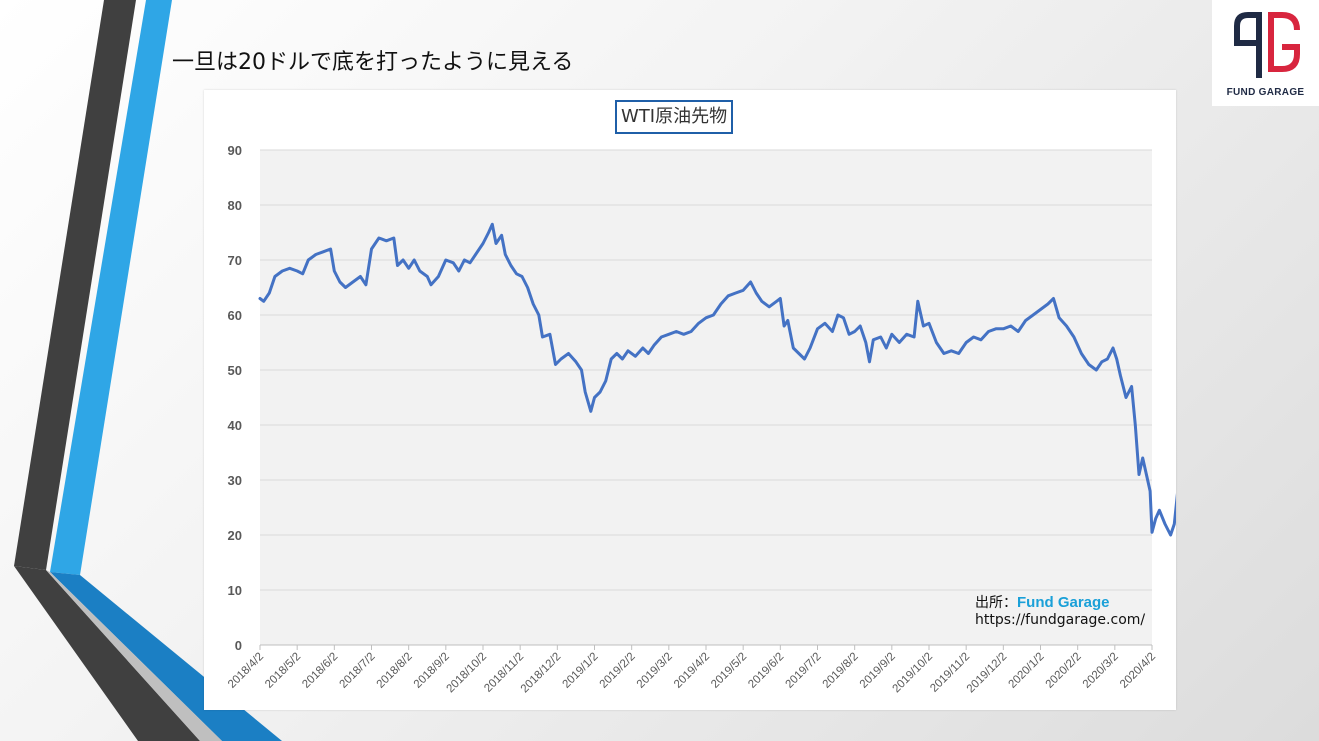 The image size is (1319, 741). What do you see at coordinates (235, 590) in the screenshot?
I see `y-tick-label: 10` at bounding box center [235, 590].